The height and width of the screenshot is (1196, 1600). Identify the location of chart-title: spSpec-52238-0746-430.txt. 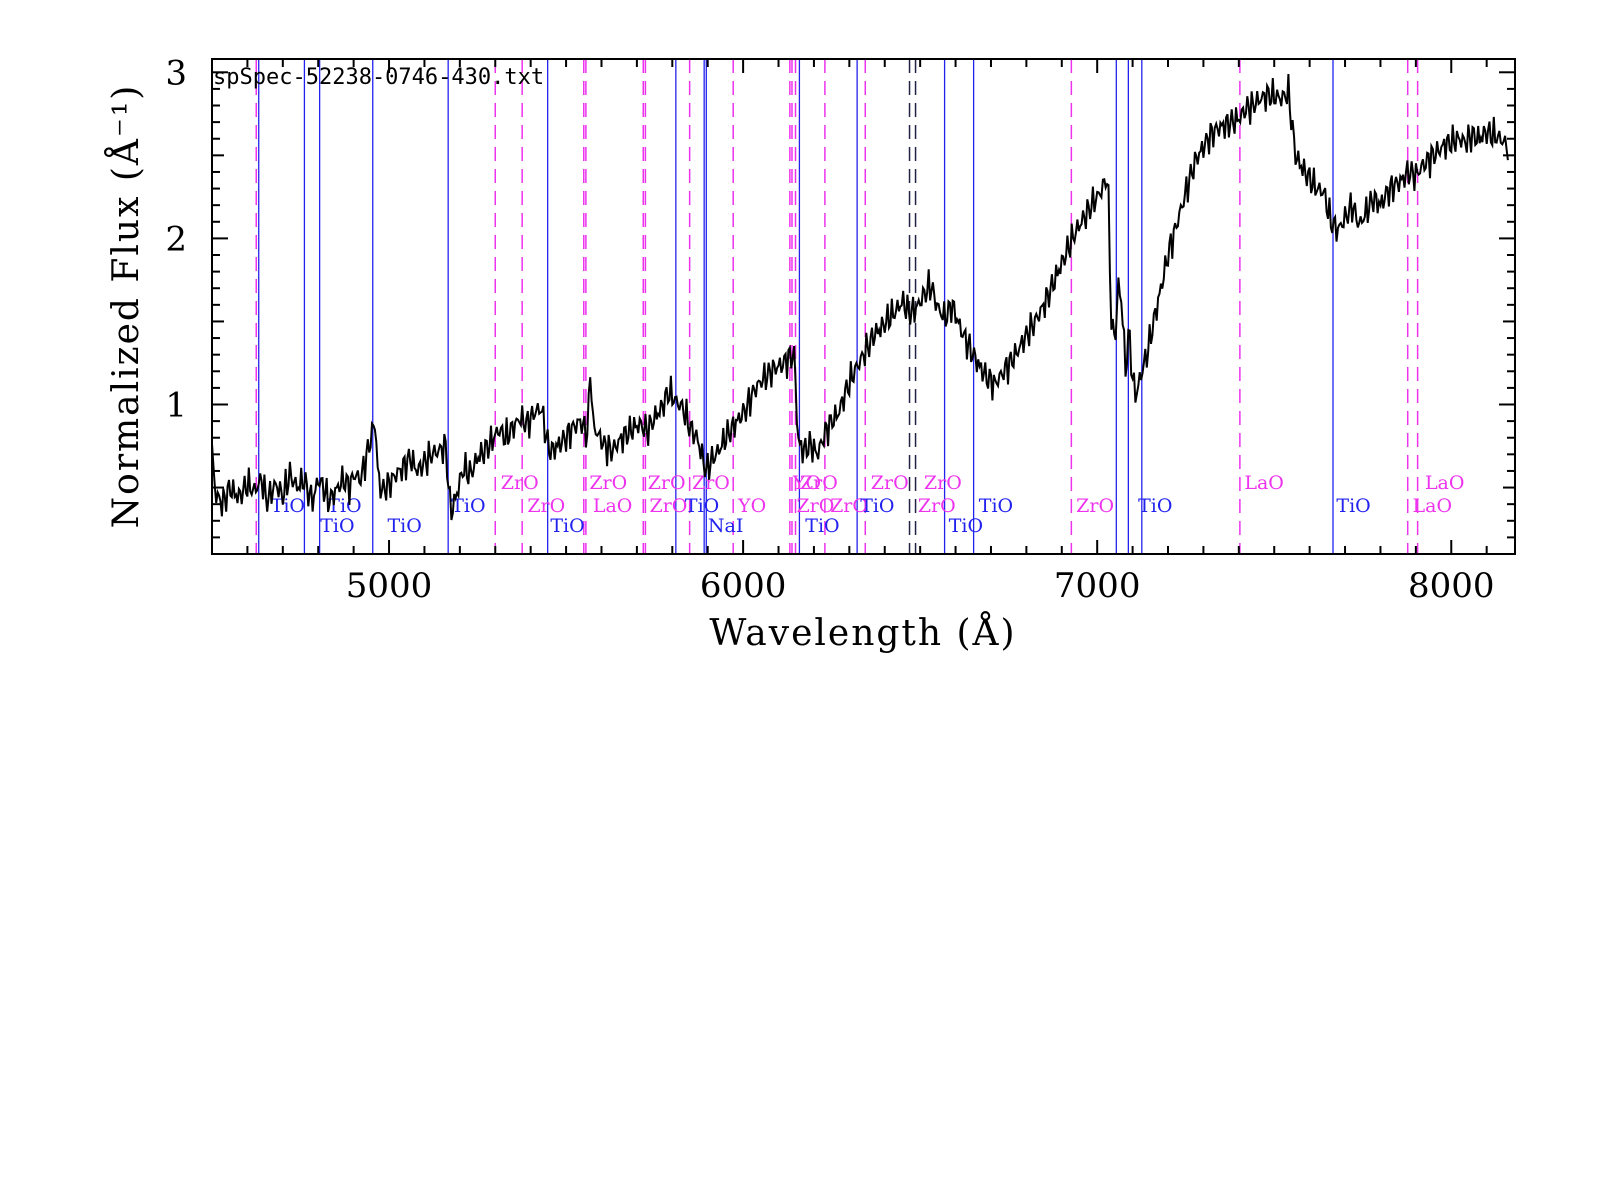
(378, 77).